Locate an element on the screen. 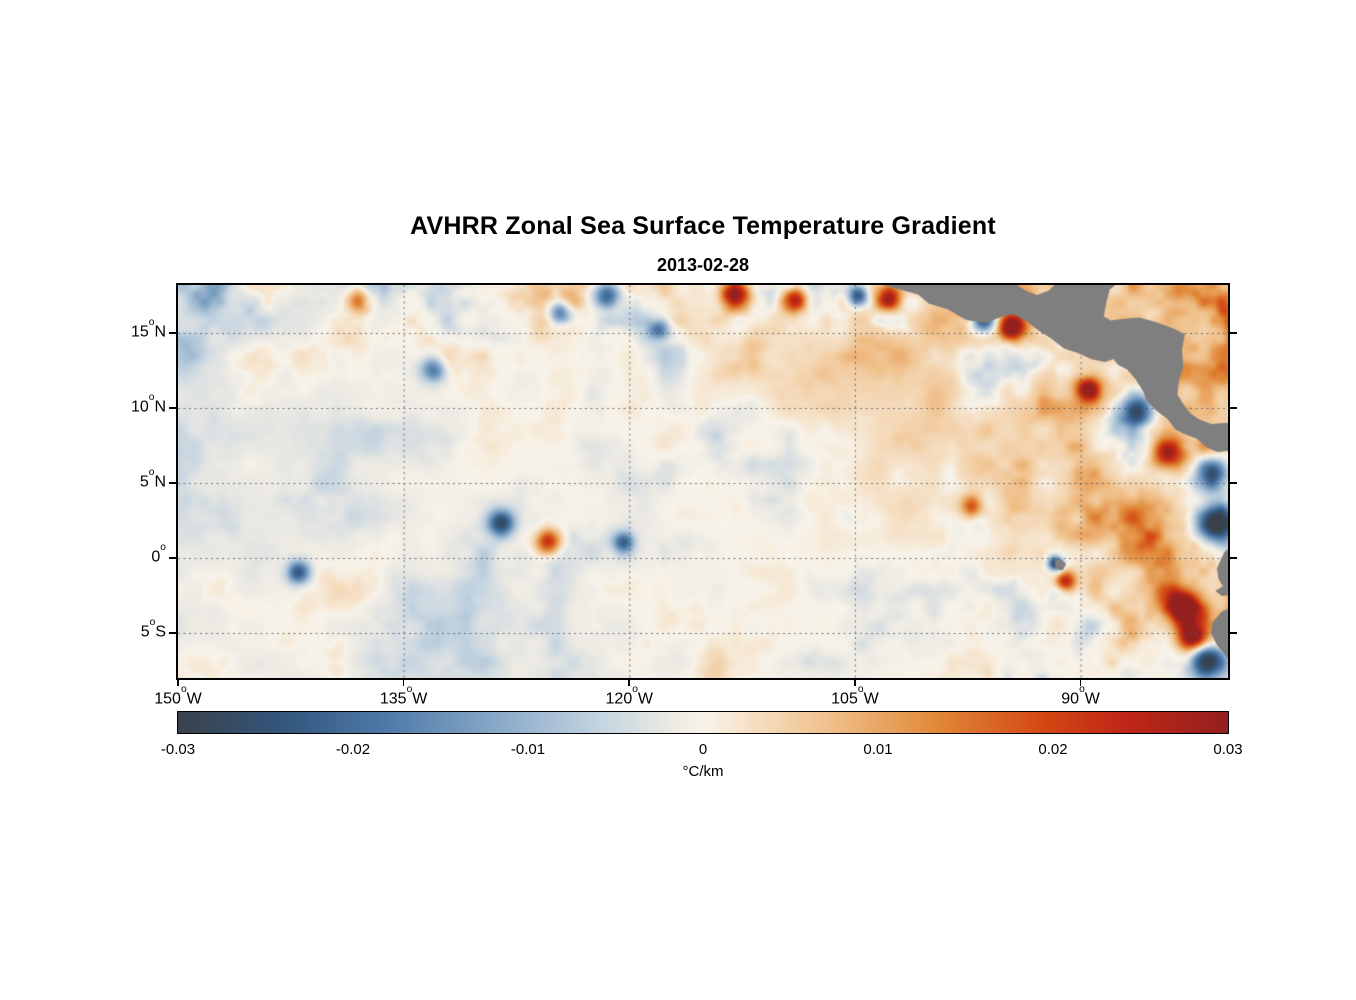 The image size is (1356, 1000). chart-date: 2013-02-28 is located at coordinates (703, 265).